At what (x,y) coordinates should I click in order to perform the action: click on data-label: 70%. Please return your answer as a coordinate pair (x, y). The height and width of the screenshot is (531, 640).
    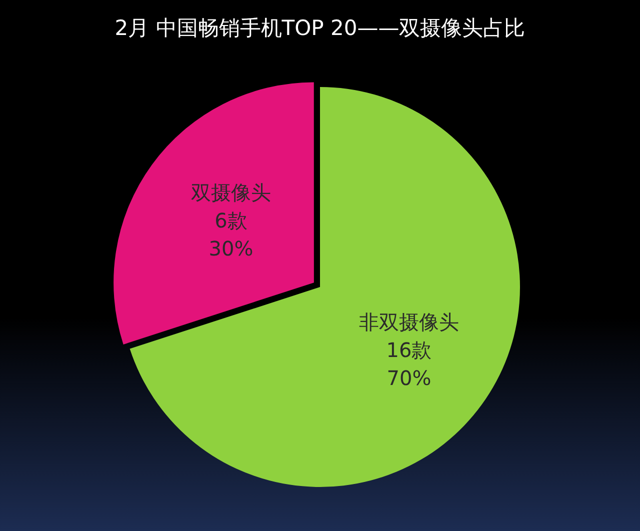
    Looking at the image, I should click on (409, 378).